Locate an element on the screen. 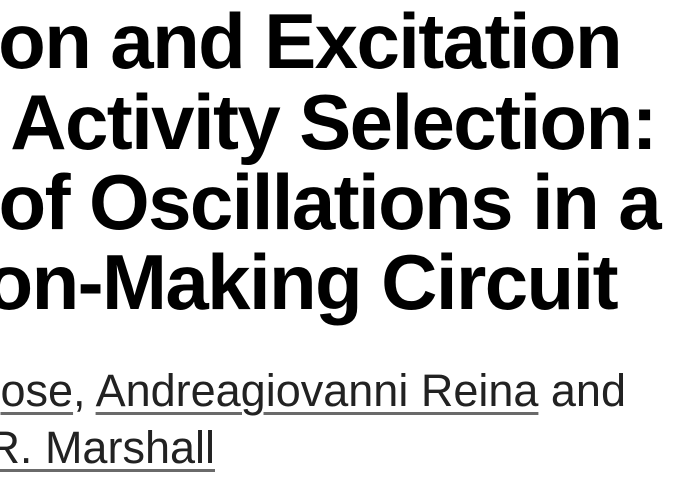 The image size is (680, 500). author-link-marshall: R. Marshall is located at coordinates (107, 447).